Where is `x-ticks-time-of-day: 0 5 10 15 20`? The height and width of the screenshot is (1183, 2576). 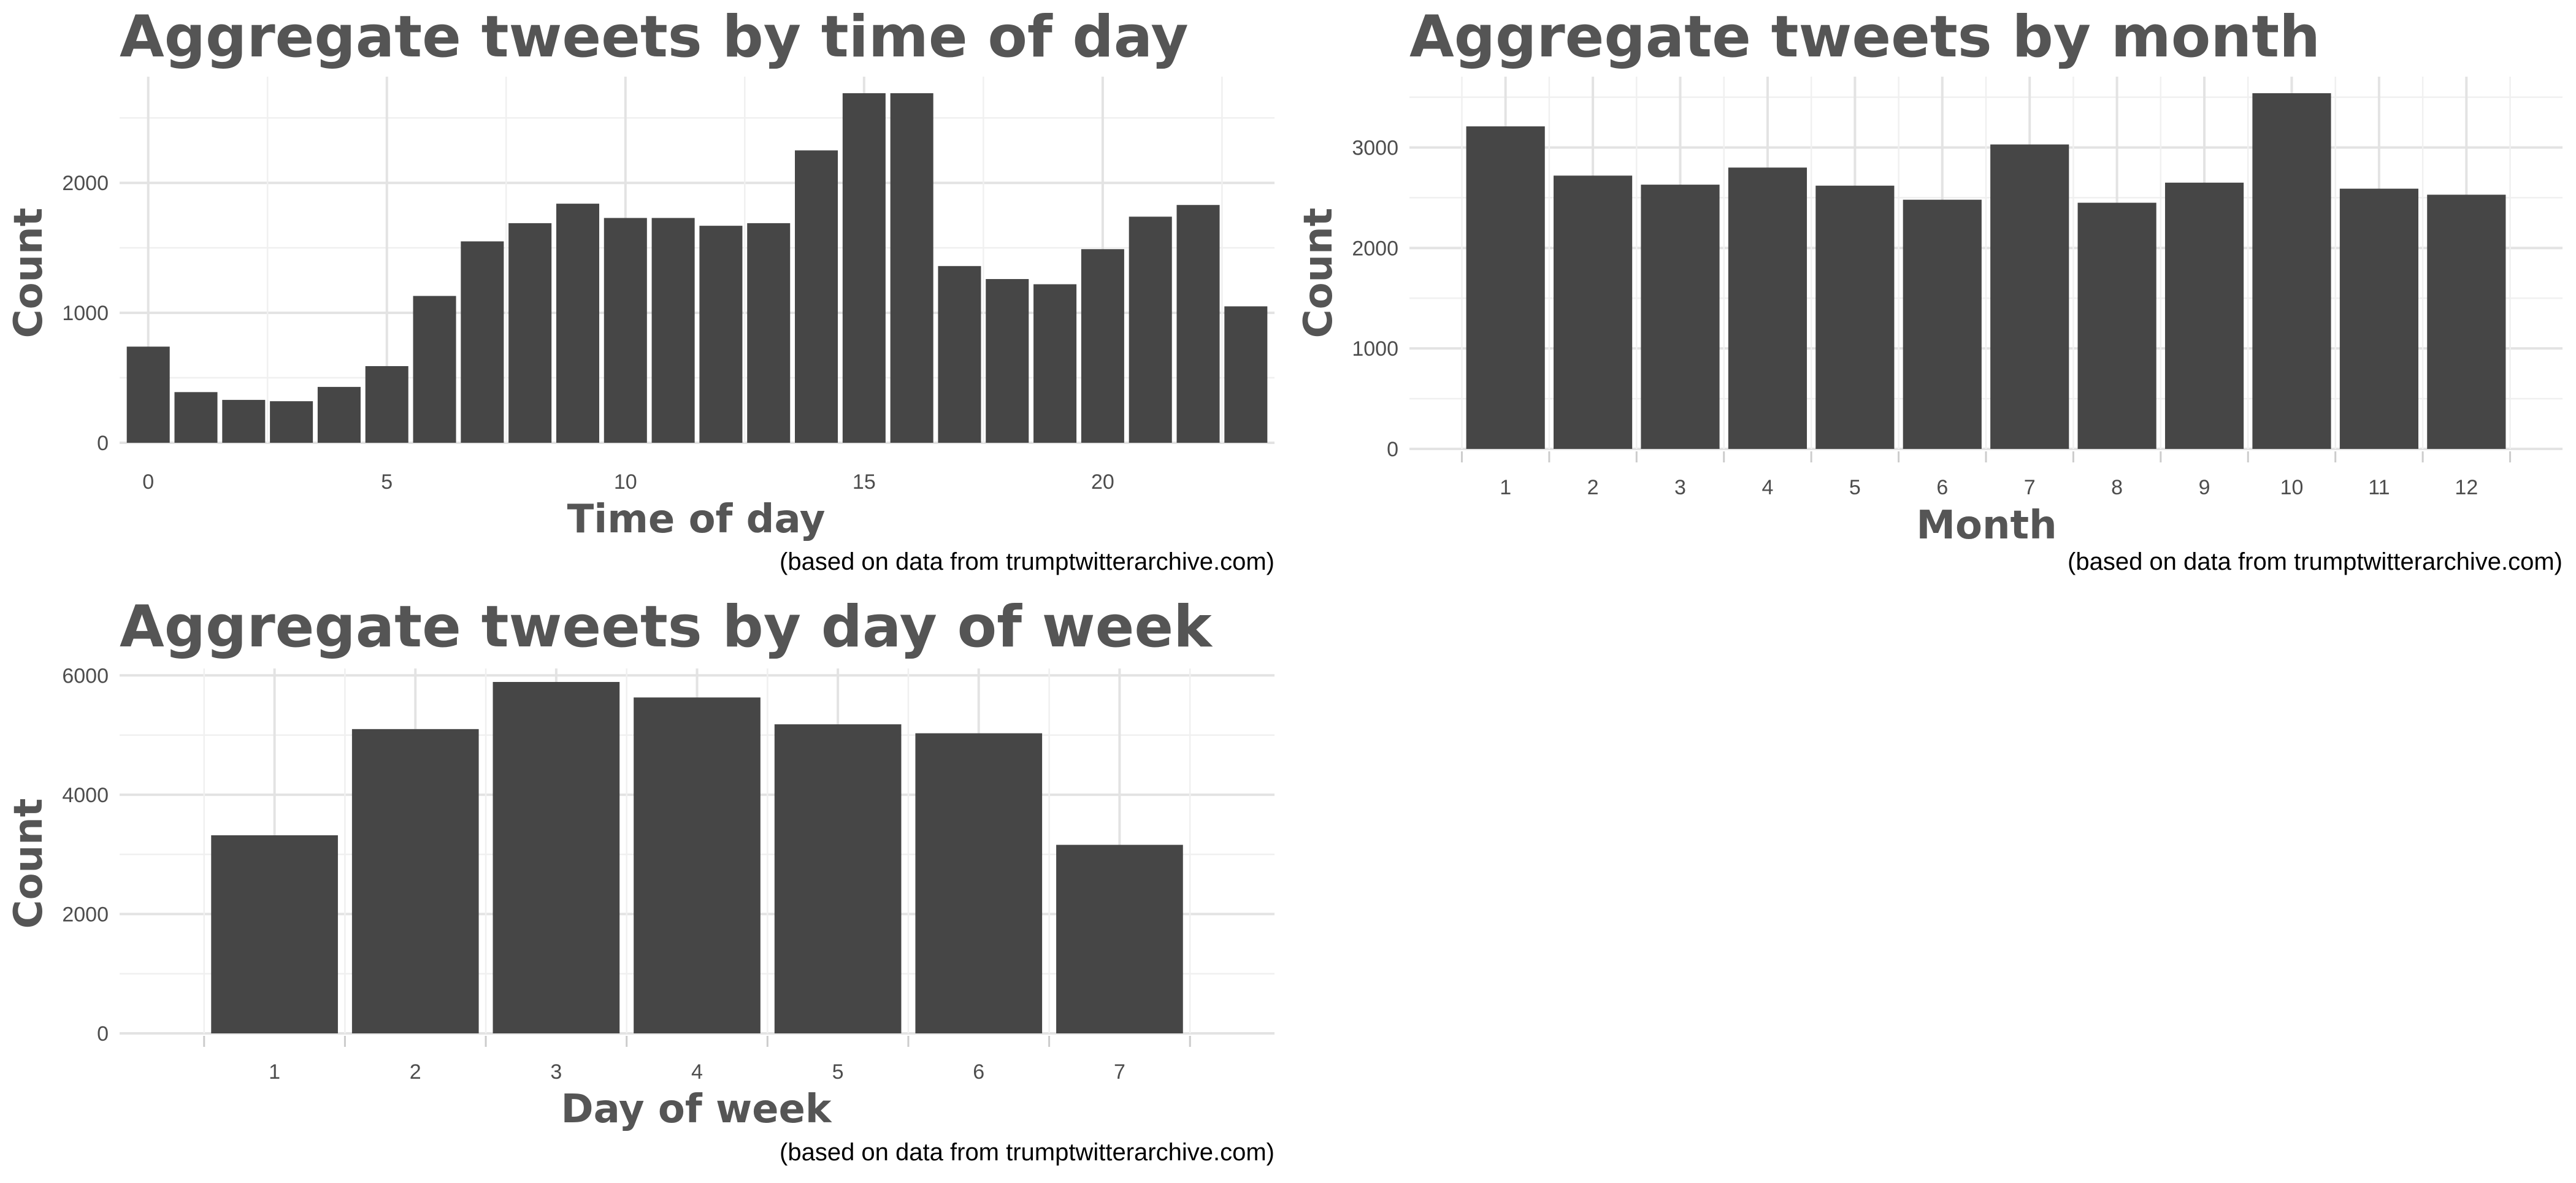 x-ticks-time-of-day: 0 5 10 15 20 is located at coordinates (628, 482).